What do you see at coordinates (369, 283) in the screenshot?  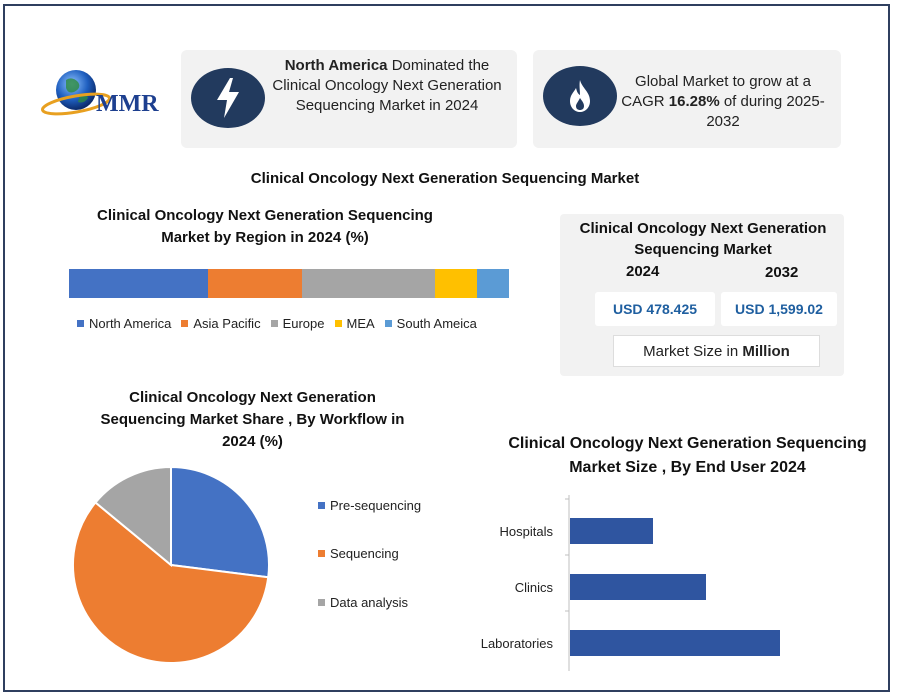 I see `region-segment-europe` at bounding box center [369, 283].